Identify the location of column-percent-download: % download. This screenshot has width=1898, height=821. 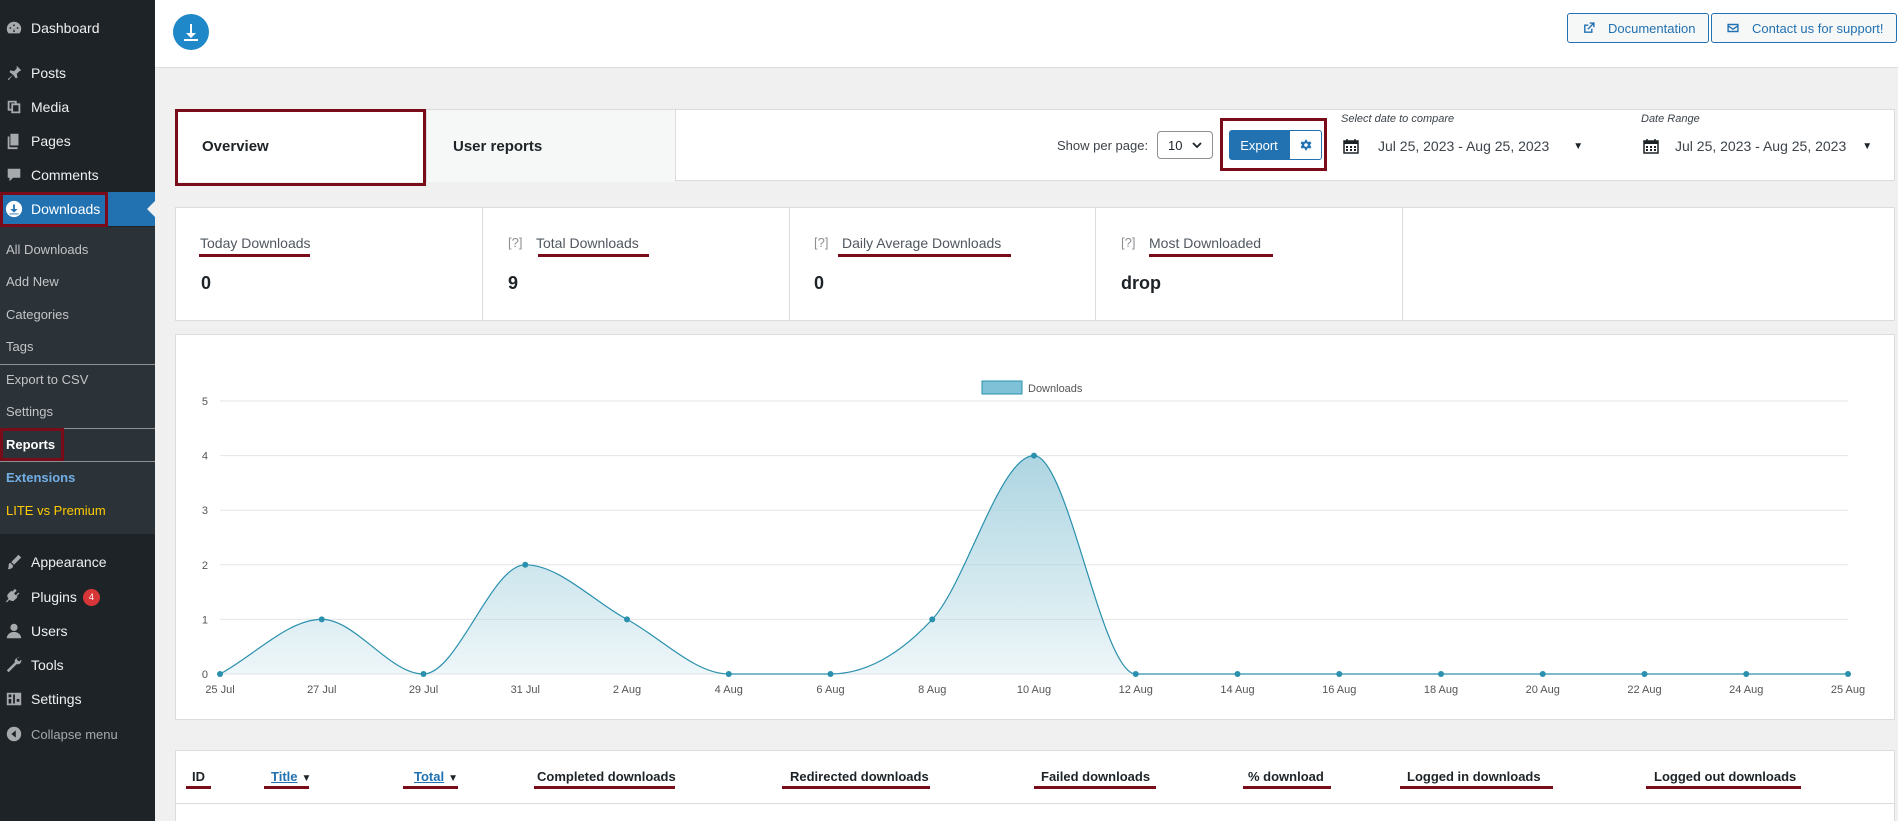
(1286, 776).